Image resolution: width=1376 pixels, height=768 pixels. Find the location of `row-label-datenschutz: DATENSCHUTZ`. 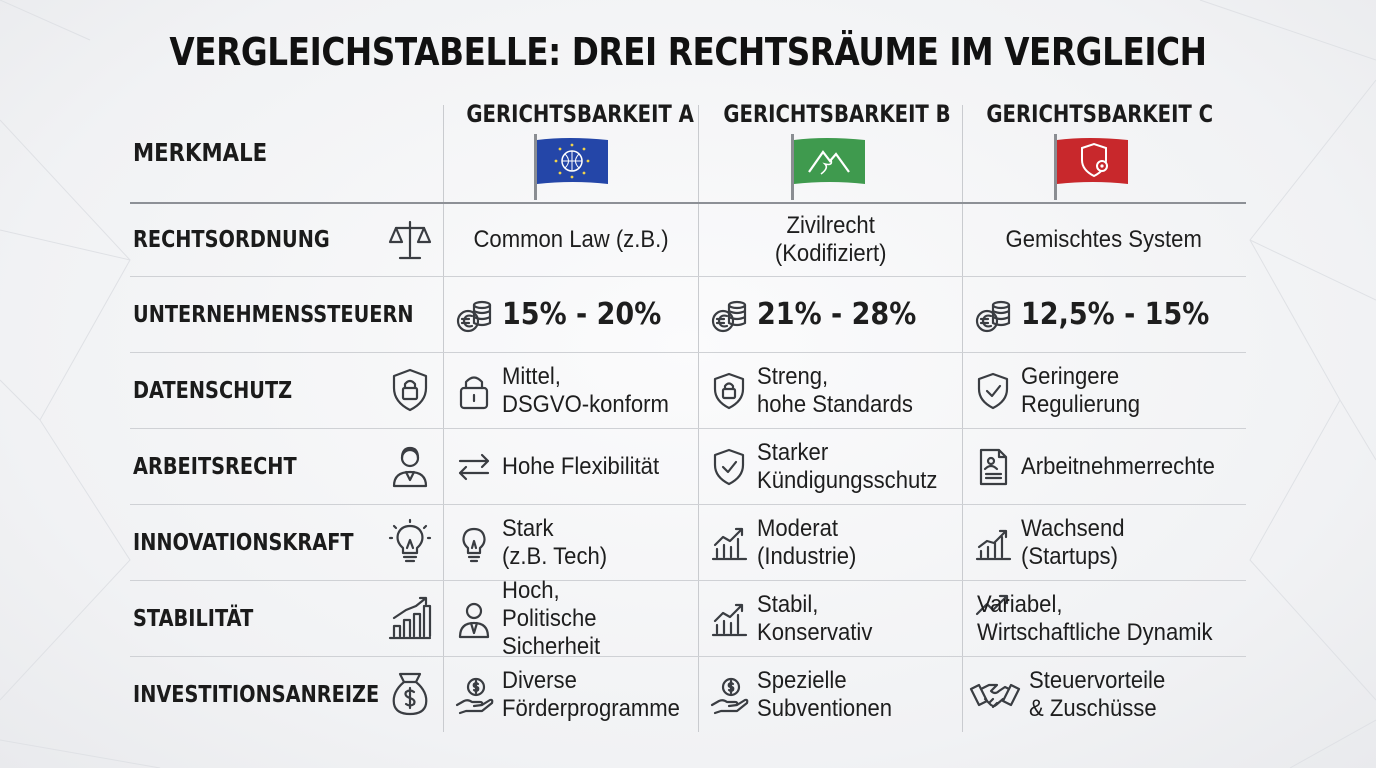

row-label-datenschutz: DATENSCHUTZ is located at coordinates (213, 391).